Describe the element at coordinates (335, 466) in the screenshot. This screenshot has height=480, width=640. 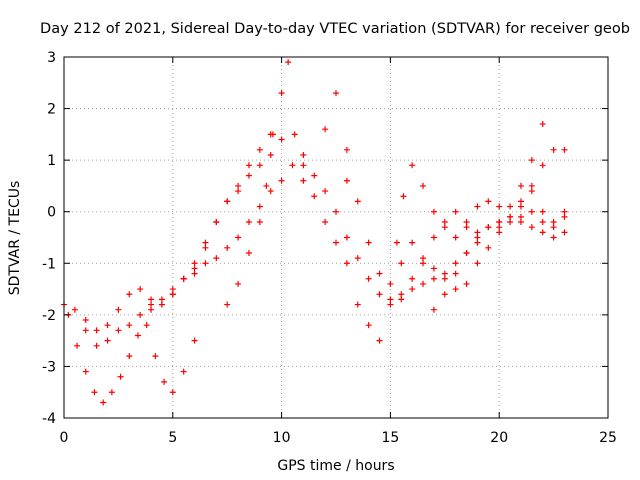
I see `x-axis-label: GPS time / hours` at that location.